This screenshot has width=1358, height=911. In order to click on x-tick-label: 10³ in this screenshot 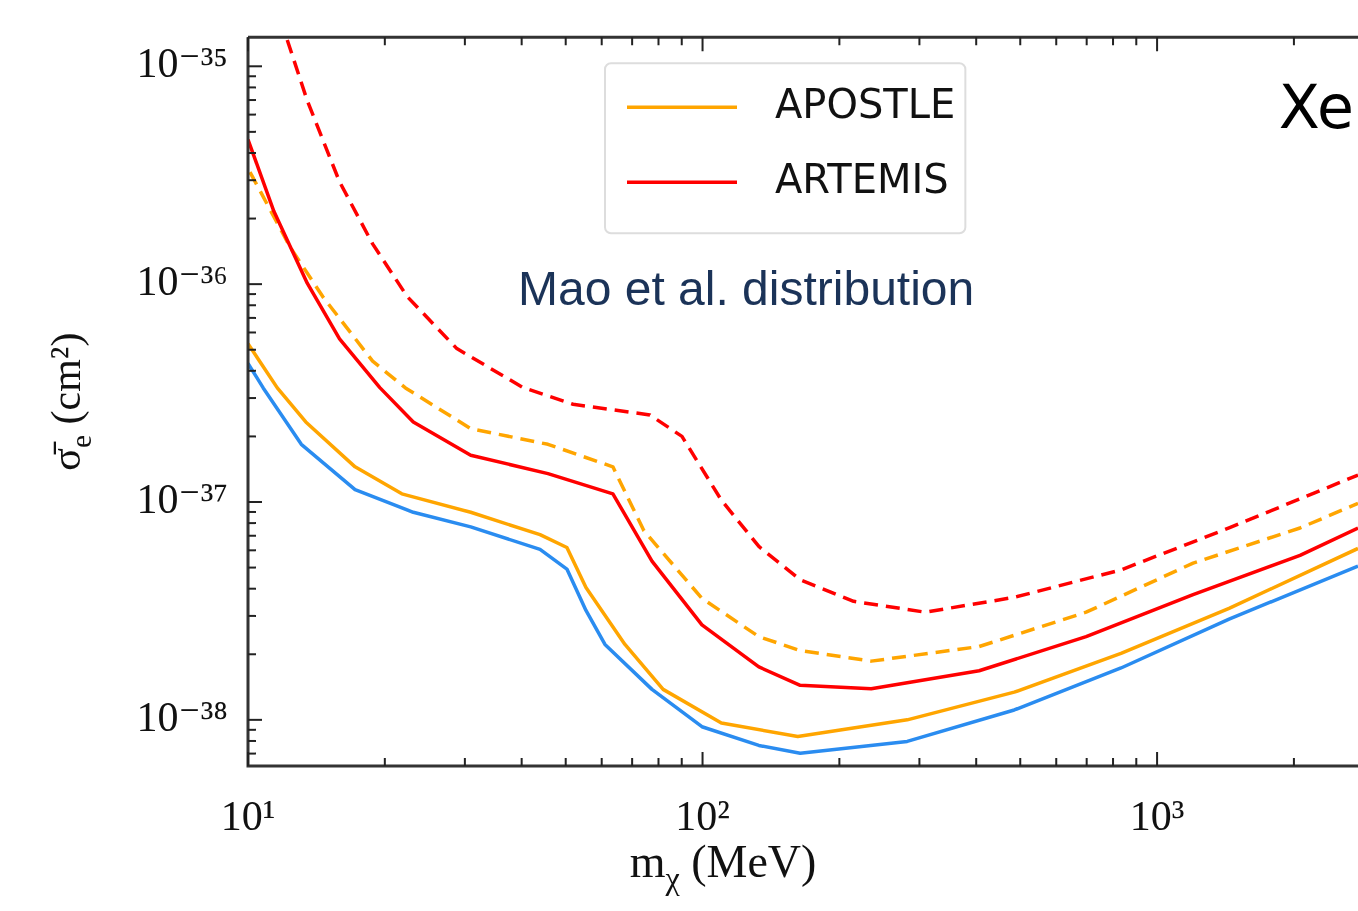, I will do `click(1157, 816)`.